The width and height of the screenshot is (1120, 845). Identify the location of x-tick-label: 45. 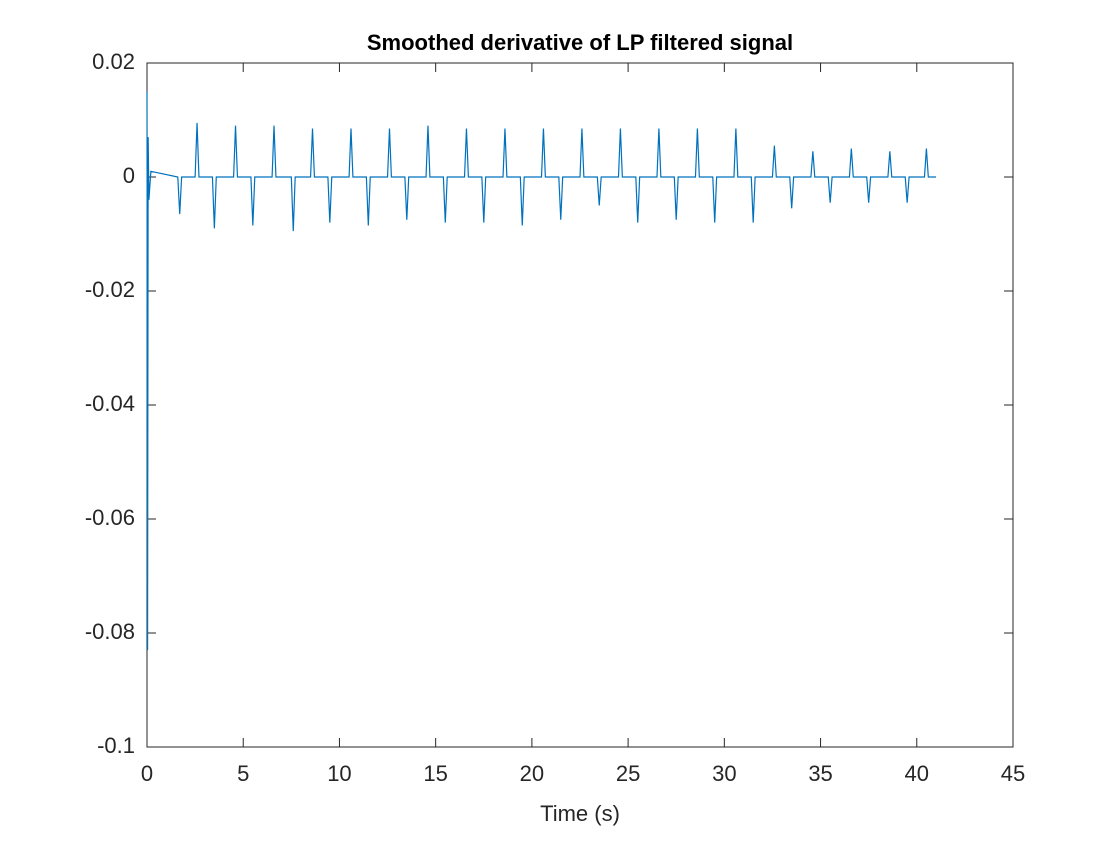
(1013, 773).